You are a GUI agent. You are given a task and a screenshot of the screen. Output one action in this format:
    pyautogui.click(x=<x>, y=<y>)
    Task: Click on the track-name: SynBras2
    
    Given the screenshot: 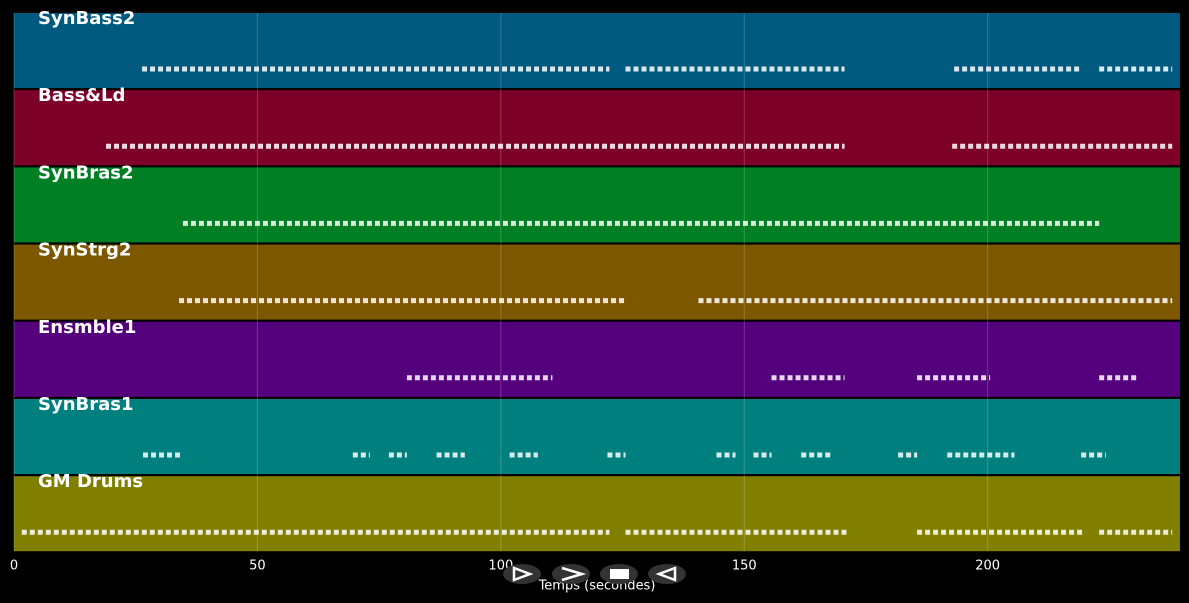 What is the action you would take?
    pyautogui.click(x=86, y=172)
    